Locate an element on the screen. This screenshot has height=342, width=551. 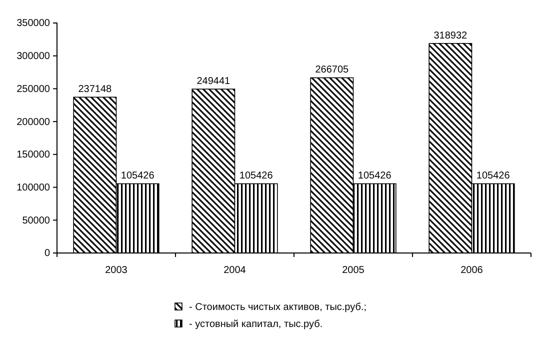
y-tick-label: 100000 is located at coordinates (33, 188).